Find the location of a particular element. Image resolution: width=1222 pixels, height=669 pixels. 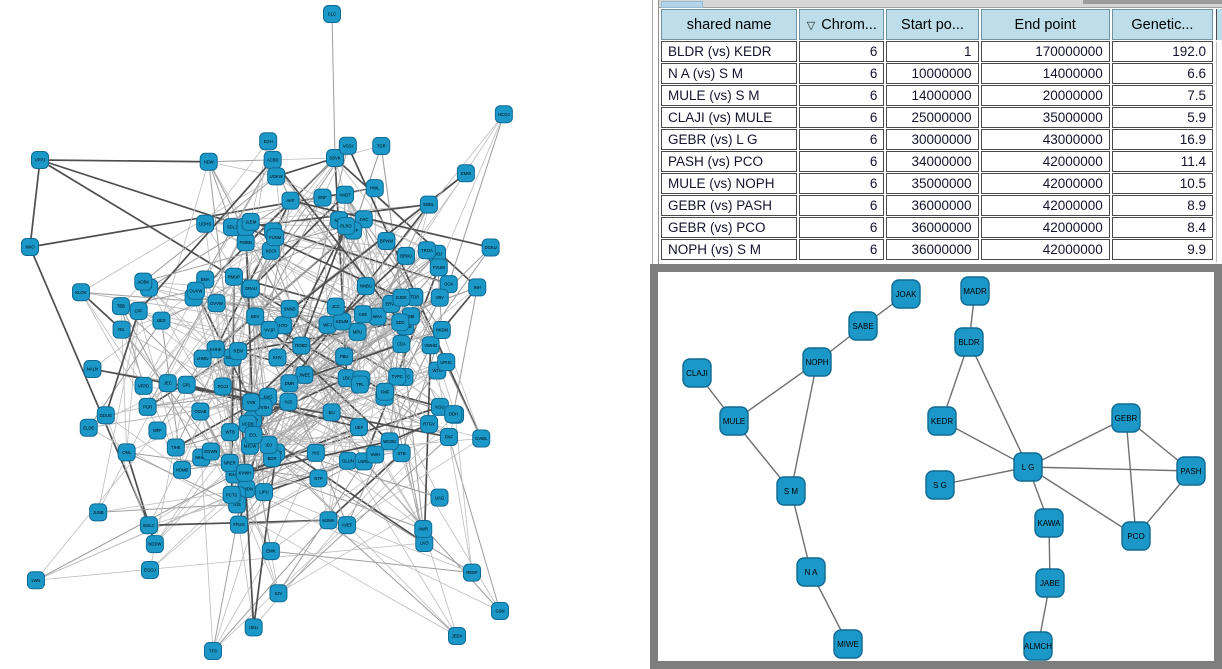

table-cell: 10.5 is located at coordinates (1162, 183).